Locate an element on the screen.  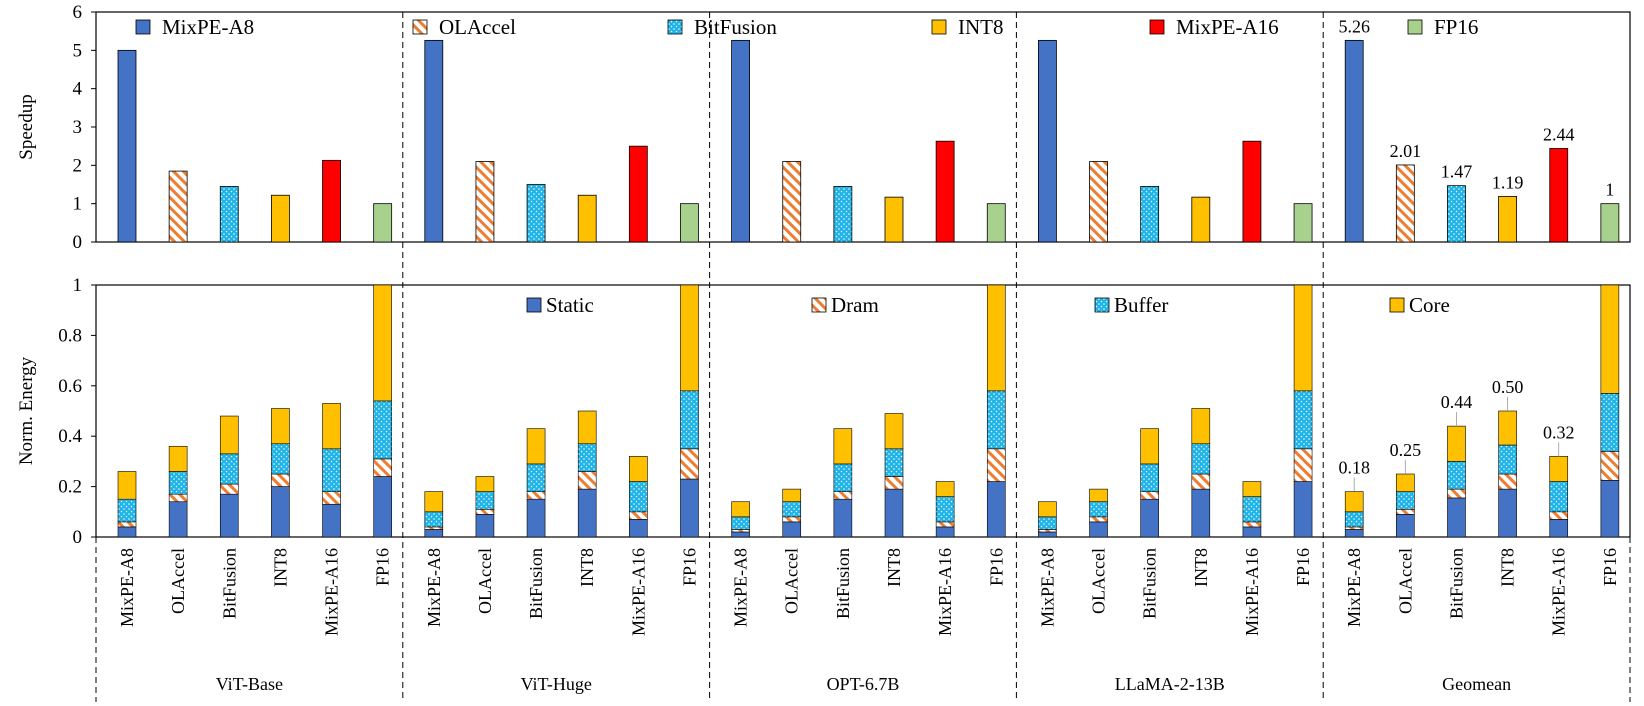
energy-seg-opt-6-7b-olaccel-static is located at coordinates (792, 529).